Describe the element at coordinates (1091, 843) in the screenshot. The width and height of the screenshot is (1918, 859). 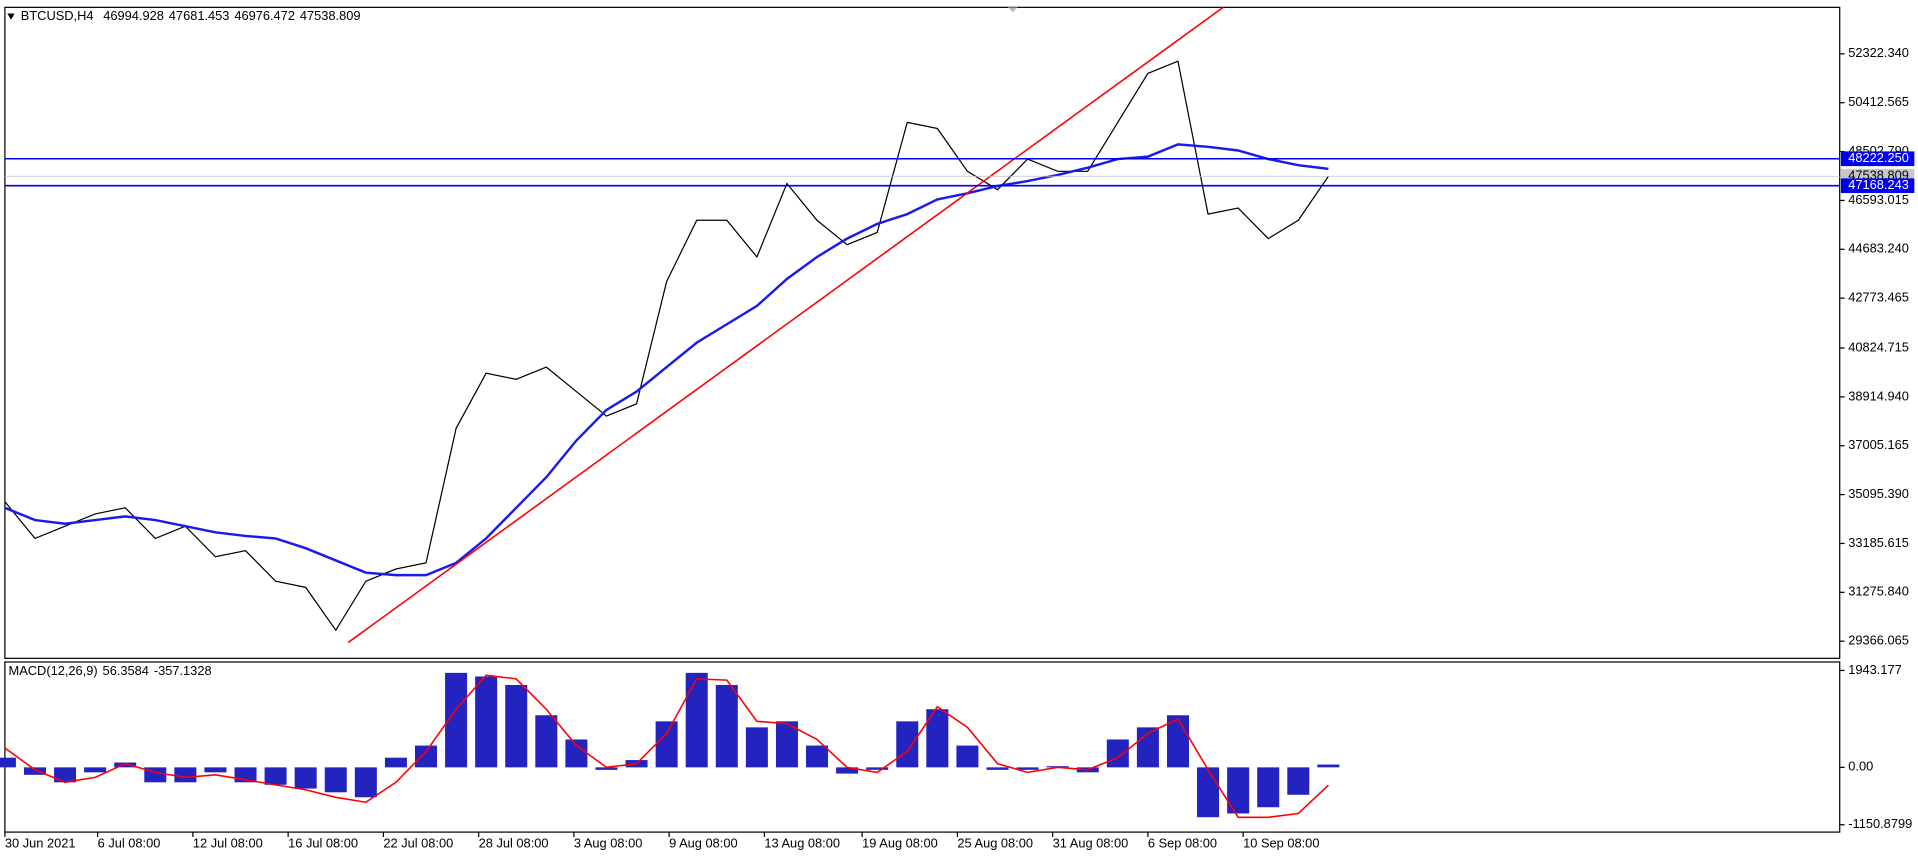
I see `x-tick-label: 31 Aug 08:00` at that location.